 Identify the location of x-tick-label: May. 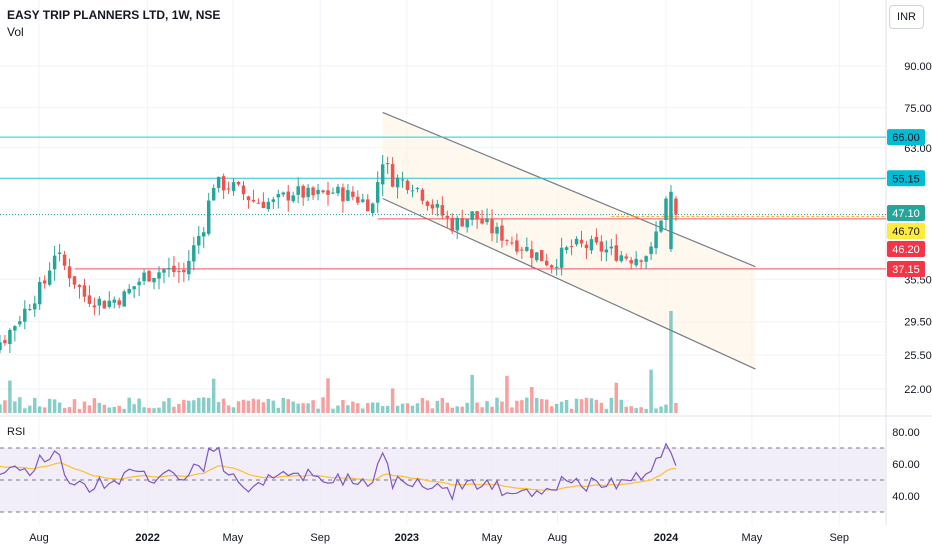
(752, 538).